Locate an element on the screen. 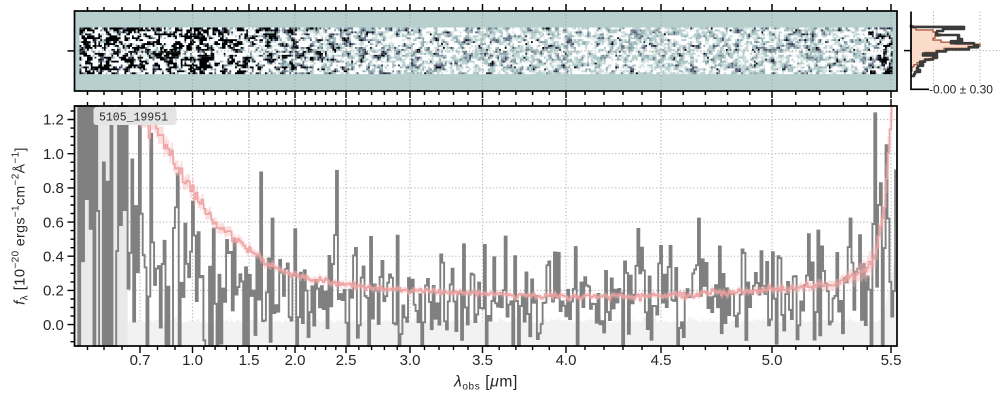 The image size is (1000, 405). svg-text: 0.6 is located at coordinates (53, 222).